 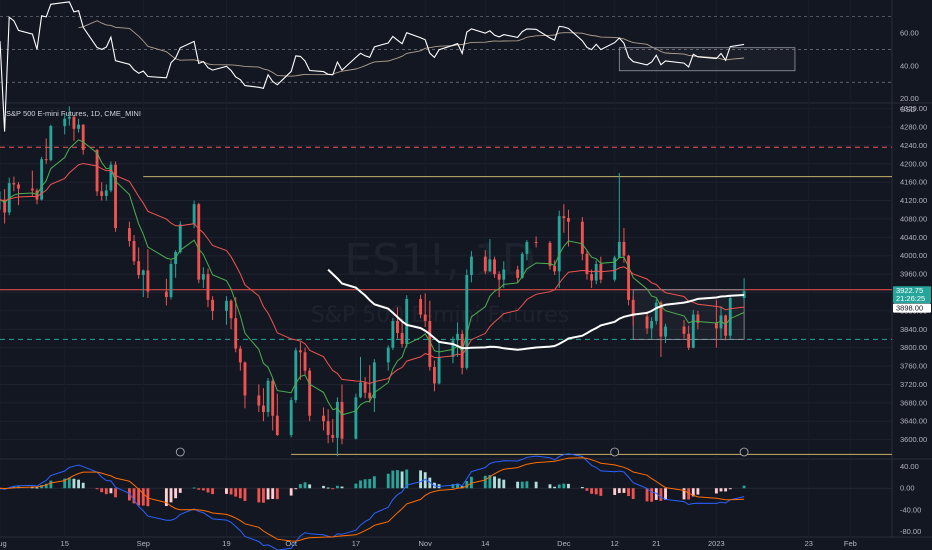 I want to click on signal-line, so click(x=372, y=499).